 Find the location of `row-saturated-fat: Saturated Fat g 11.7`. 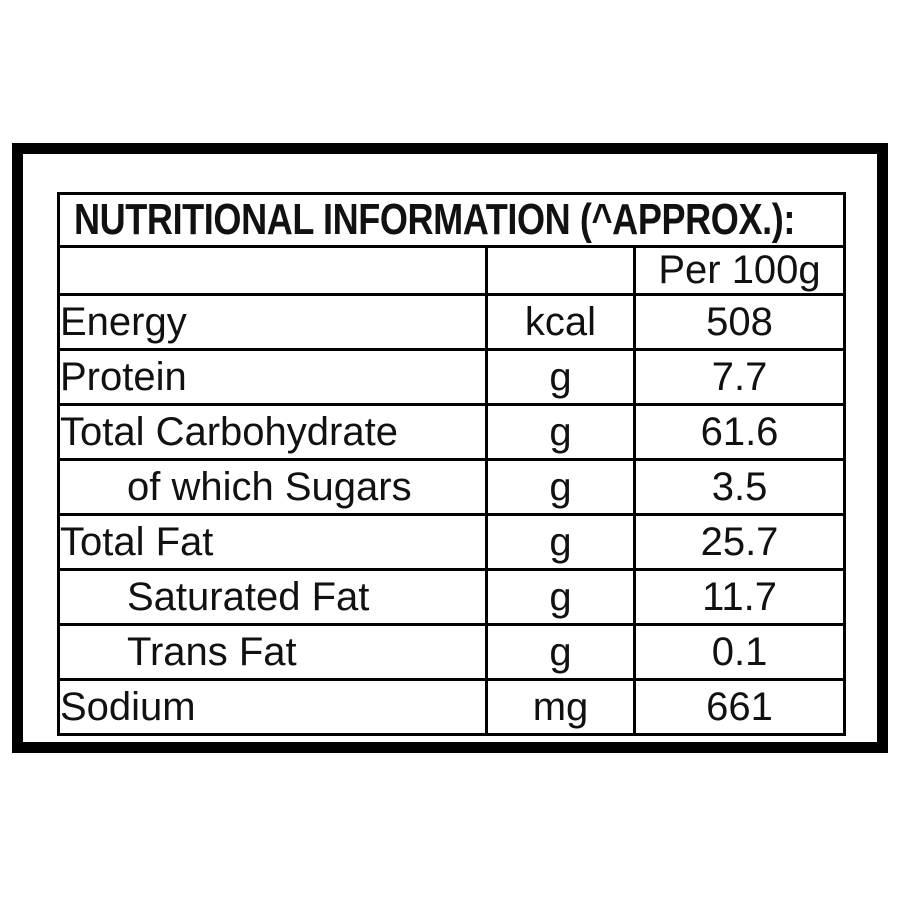

row-saturated-fat: Saturated Fat g 11.7 is located at coordinates (452, 597).